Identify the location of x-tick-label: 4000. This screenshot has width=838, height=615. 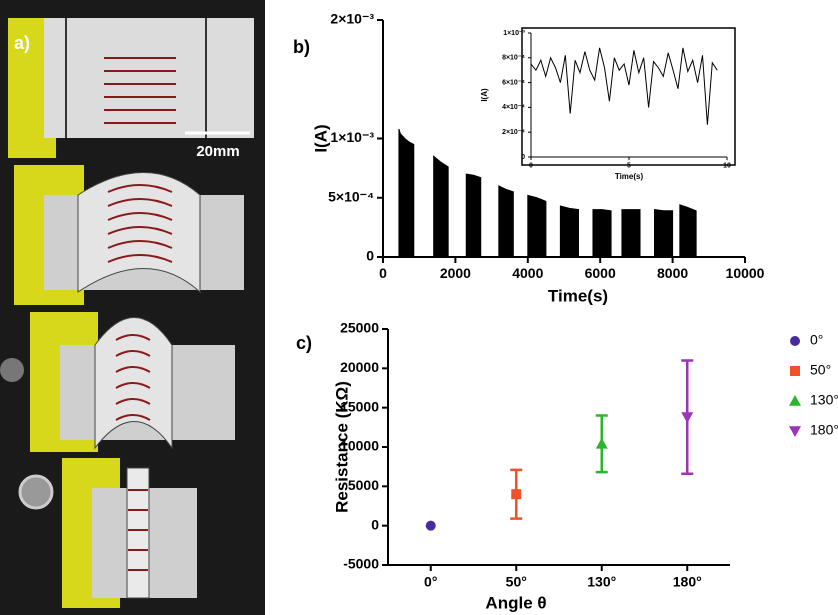
(527, 273).